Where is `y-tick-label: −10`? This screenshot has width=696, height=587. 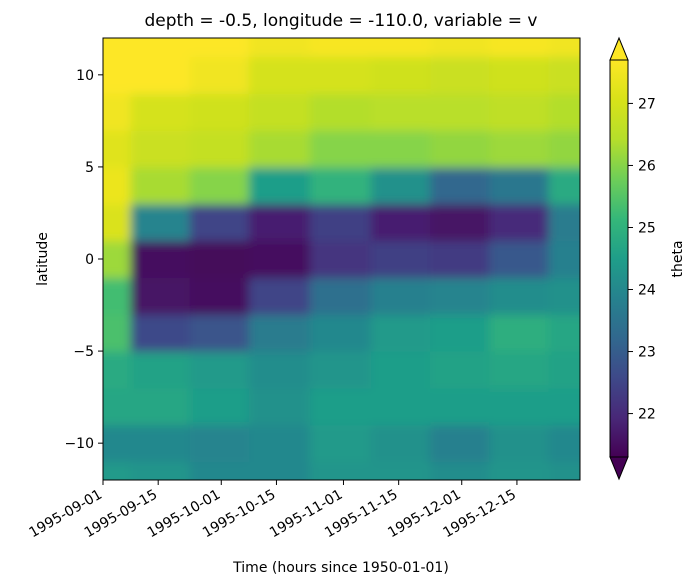
y-tick-label: −10 is located at coordinates (79, 444).